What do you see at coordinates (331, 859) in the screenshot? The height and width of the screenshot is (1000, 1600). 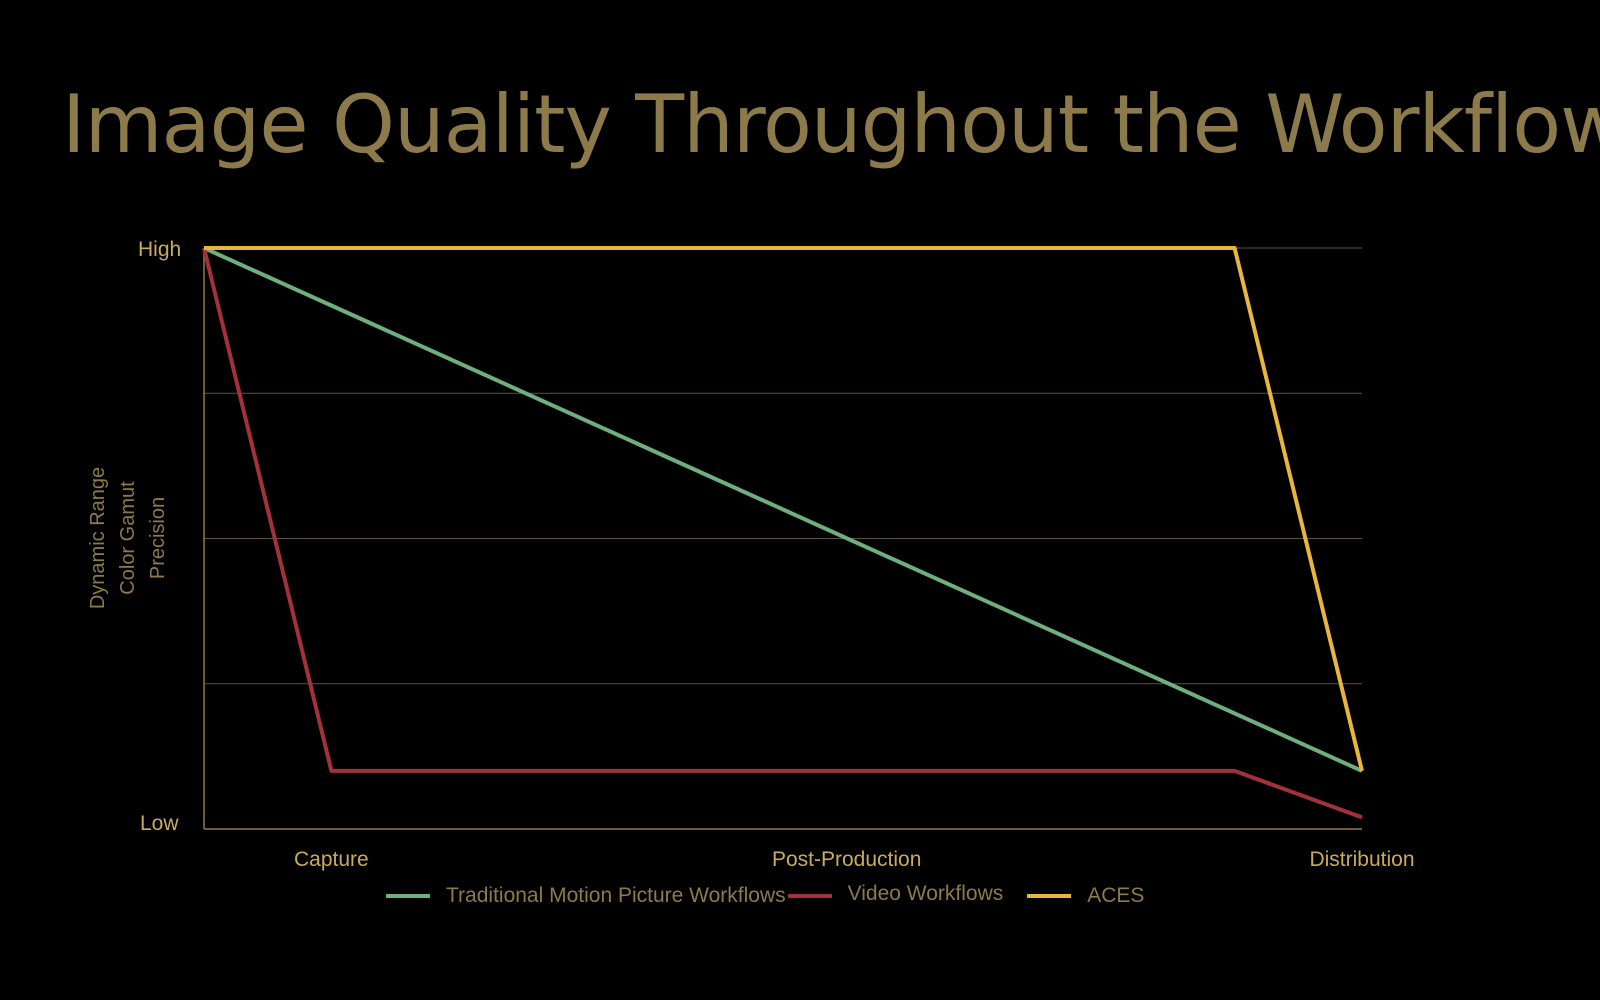 I see `x-tick-label-capture: Capture` at bounding box center [331, 859].